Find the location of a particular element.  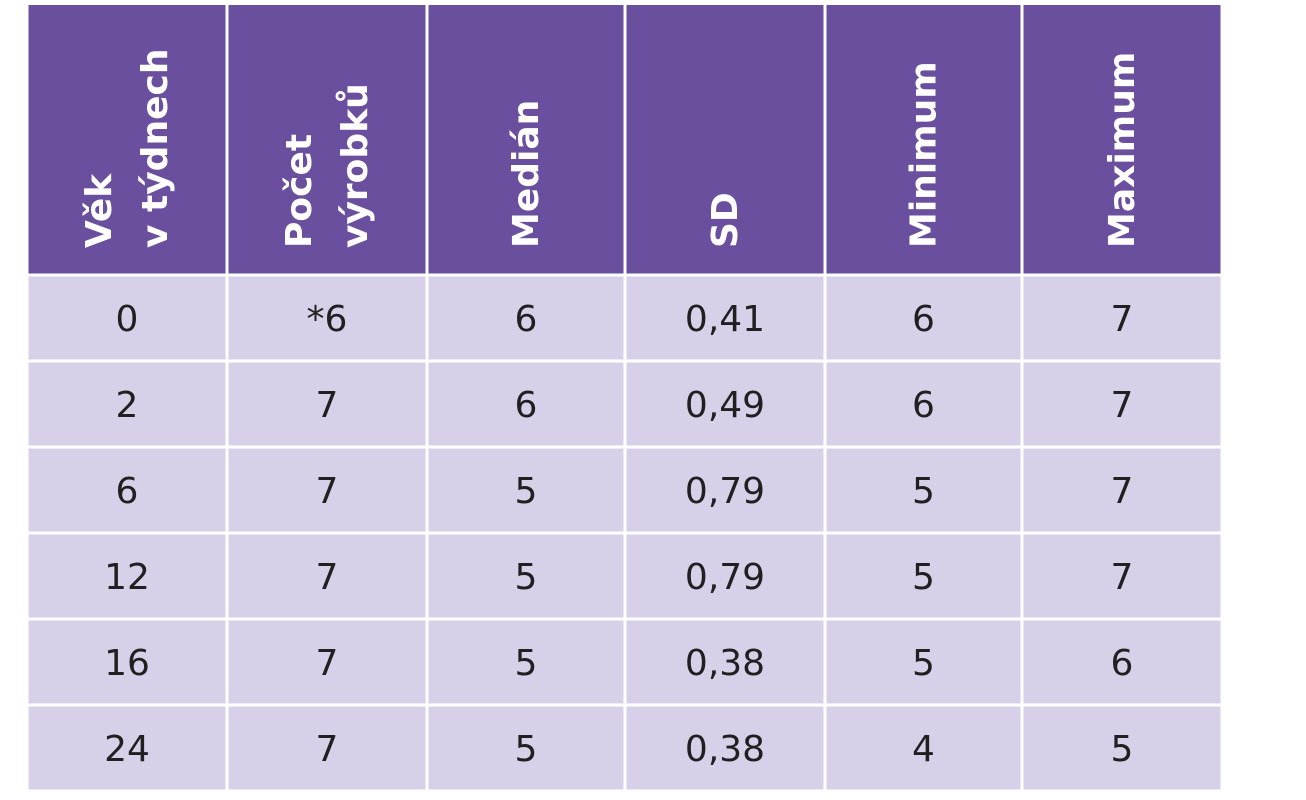

header-label: Věk is located at coordinates (99, 210).